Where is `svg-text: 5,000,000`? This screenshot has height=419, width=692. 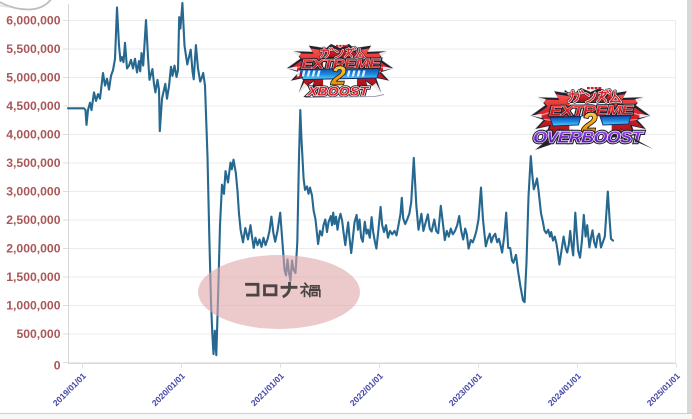
svg-text: 5,000,000 is located at coordinates (33, 77).